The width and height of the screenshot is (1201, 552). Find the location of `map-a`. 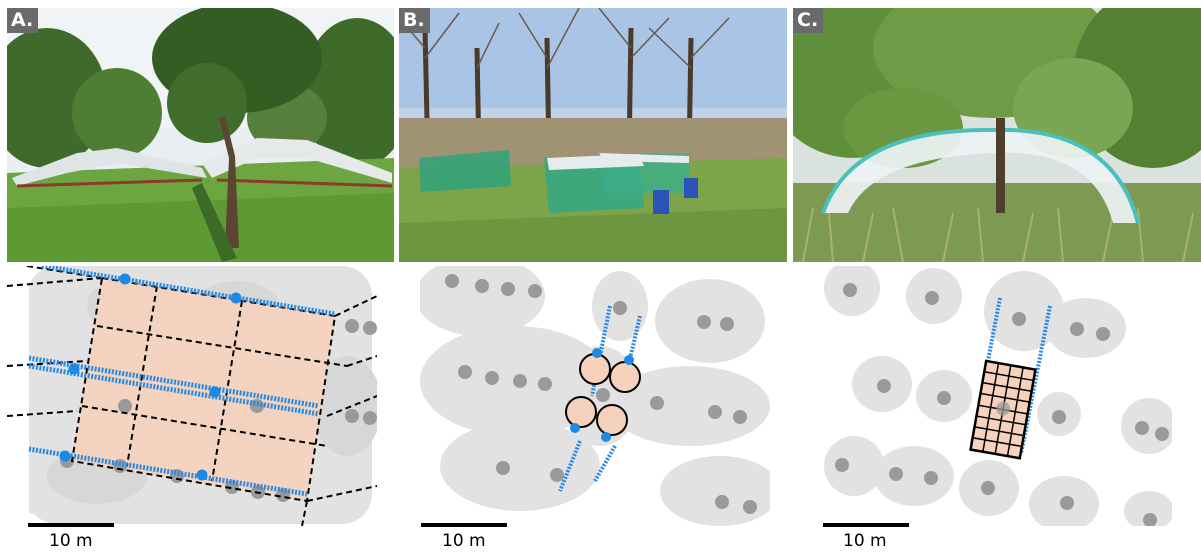

map-a is located at coordinates (192, 396).